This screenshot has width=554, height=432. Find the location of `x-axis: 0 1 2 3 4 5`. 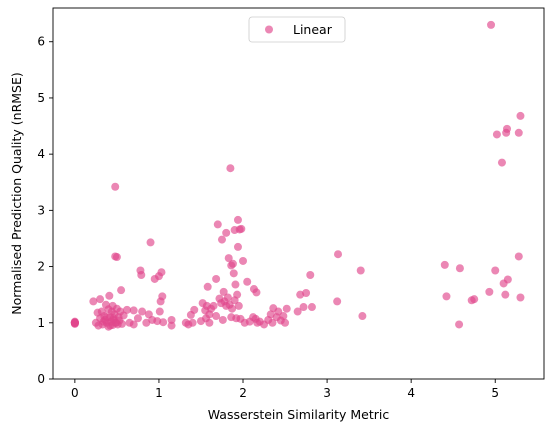

x-axis: 0 1 2 3 4 5 is located at coordinates (285, 389).